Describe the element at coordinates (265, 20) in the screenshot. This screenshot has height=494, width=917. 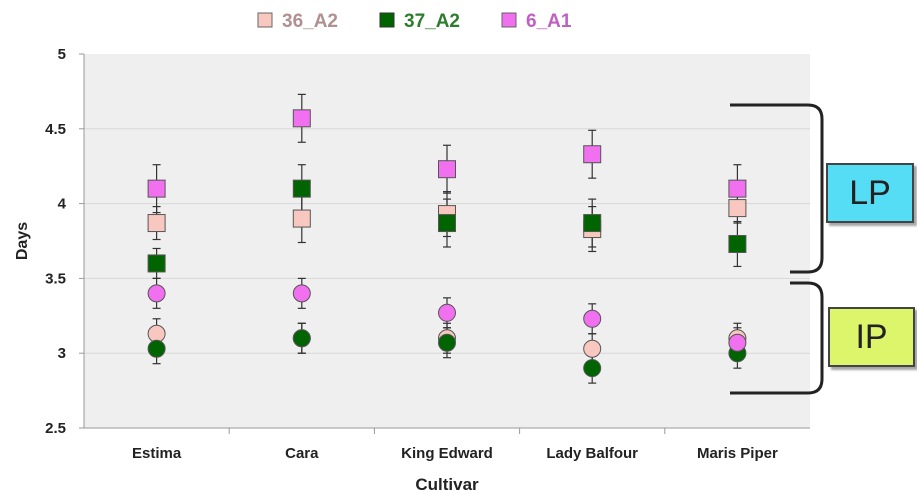
I see `legend-swatch-36-a2` at that location.